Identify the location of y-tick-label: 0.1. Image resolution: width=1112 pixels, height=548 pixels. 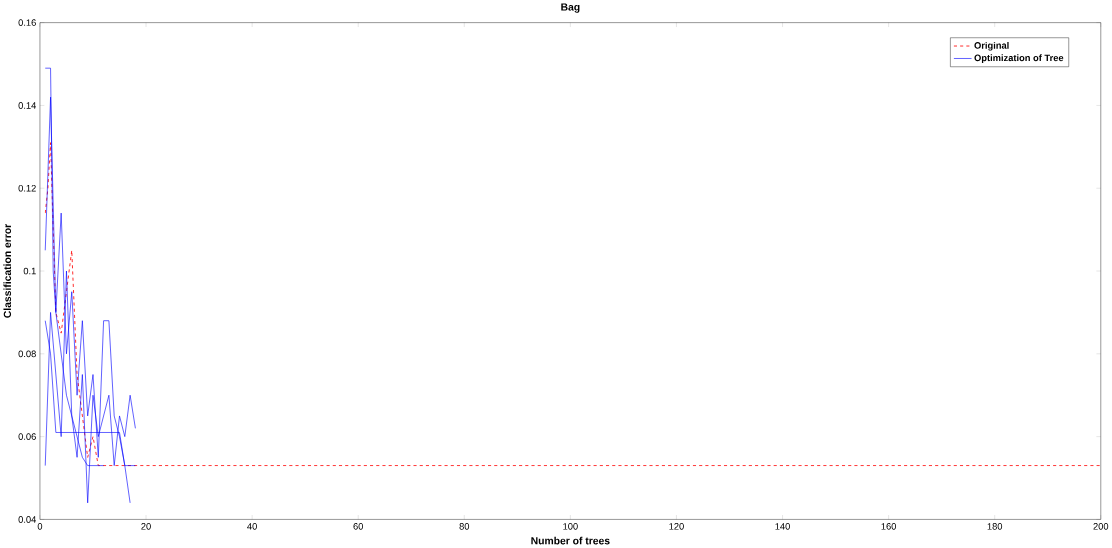
(29, 271).